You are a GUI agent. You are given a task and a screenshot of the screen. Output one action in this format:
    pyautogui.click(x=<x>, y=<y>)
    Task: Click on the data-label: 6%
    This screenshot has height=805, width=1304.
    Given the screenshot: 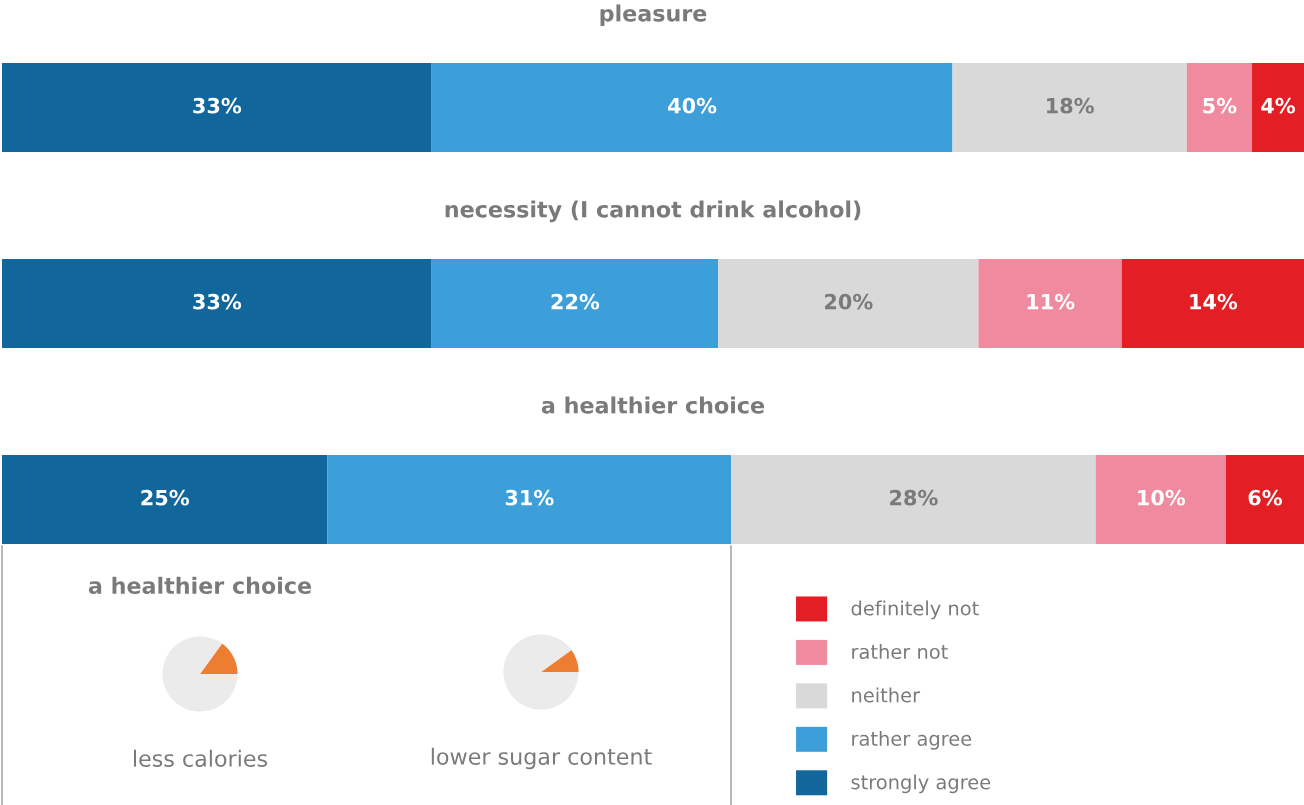 What is the action you would take?
    pyautogui.click(x=1265, y=497)
    